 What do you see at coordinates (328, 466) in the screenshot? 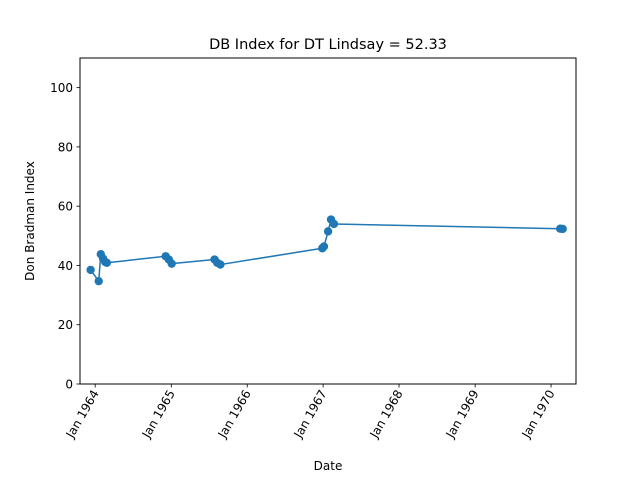
I see `x-axis-label: Date` at bounding box center [328, 466].